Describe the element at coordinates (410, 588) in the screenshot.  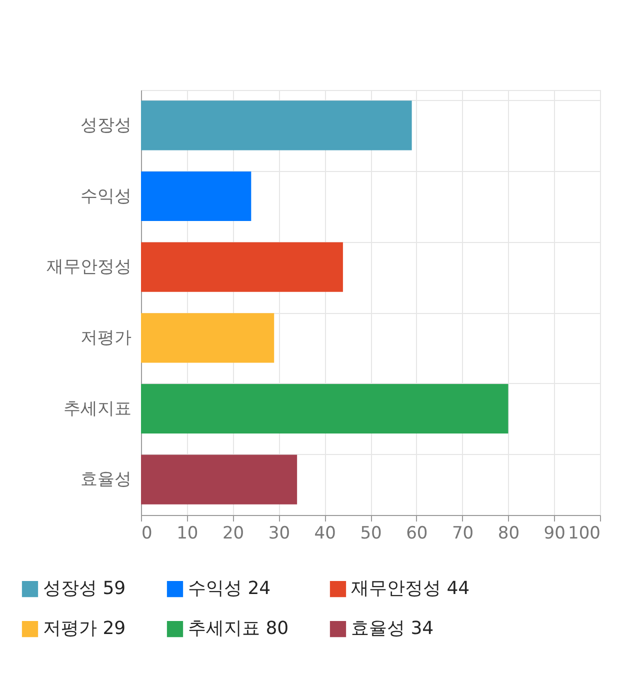
I see `legend-label: 재무안정성 44` at that location.